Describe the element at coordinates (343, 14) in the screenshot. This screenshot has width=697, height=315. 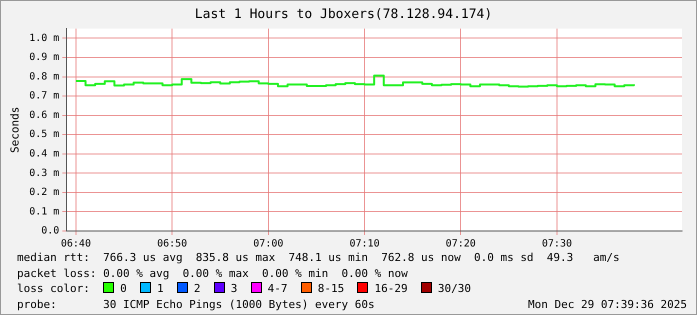
I see `chart-title: Last 1 Hours to Jboxers(78.128.94.174)` at that location.